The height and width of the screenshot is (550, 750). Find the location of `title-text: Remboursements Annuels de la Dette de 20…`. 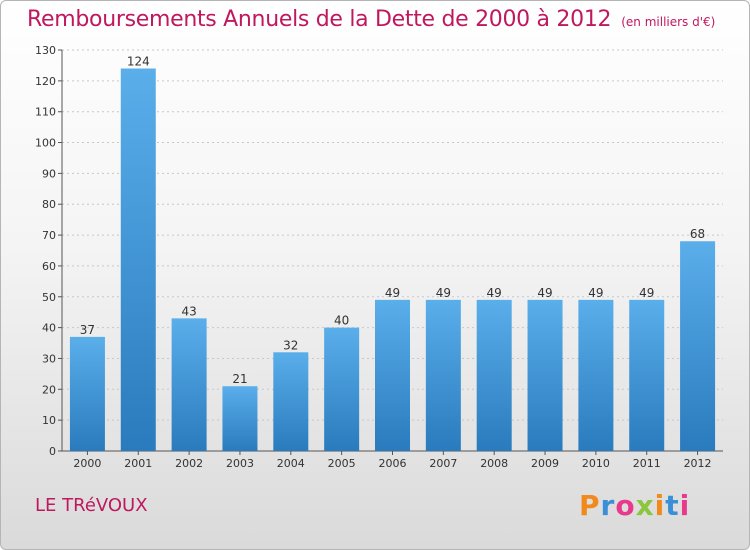

title-text: Remboursements Annuels de la Dette de 20… is located at coordinates (319, 19).